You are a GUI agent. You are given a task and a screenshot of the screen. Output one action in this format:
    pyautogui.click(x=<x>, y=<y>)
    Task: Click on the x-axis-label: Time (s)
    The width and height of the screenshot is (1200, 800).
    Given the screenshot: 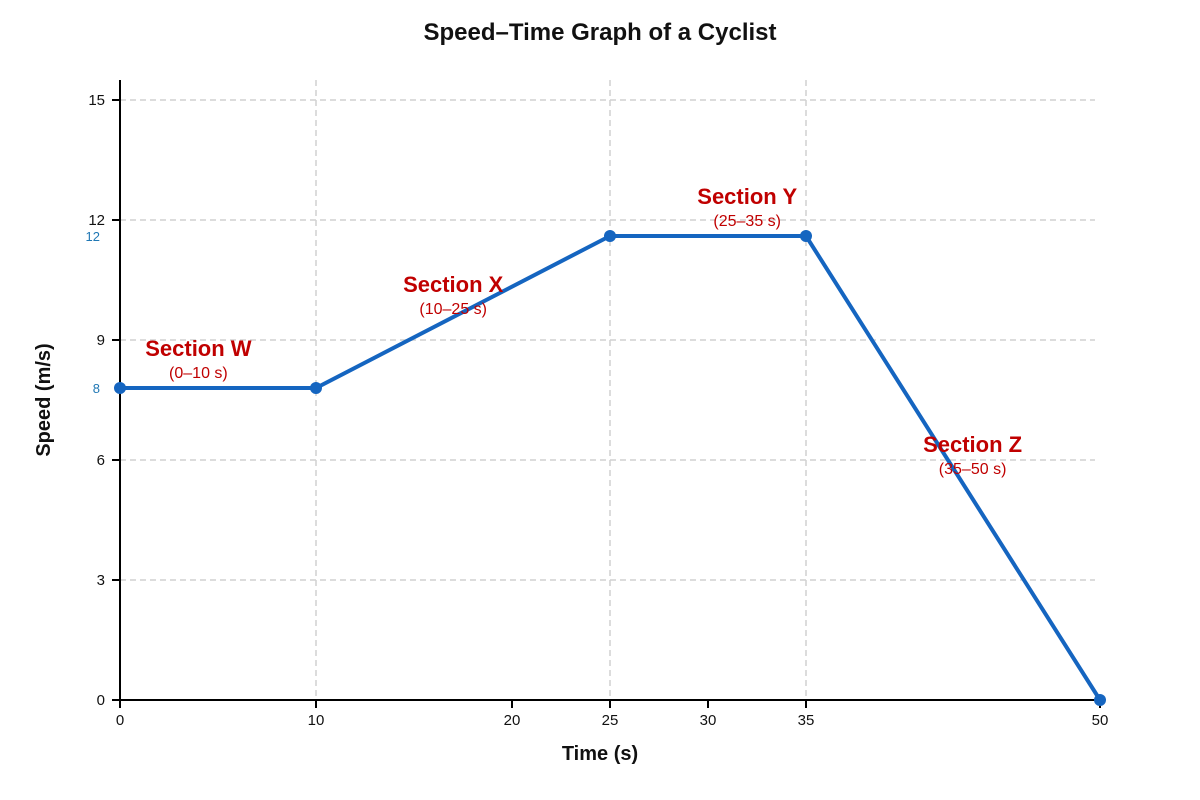 What is the action you would take?
    pyautogui.click(x=600, y=754)
    